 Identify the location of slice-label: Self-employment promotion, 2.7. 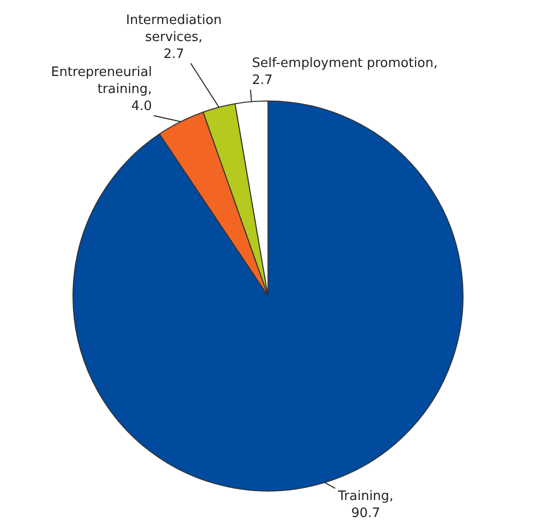
(345, 72).